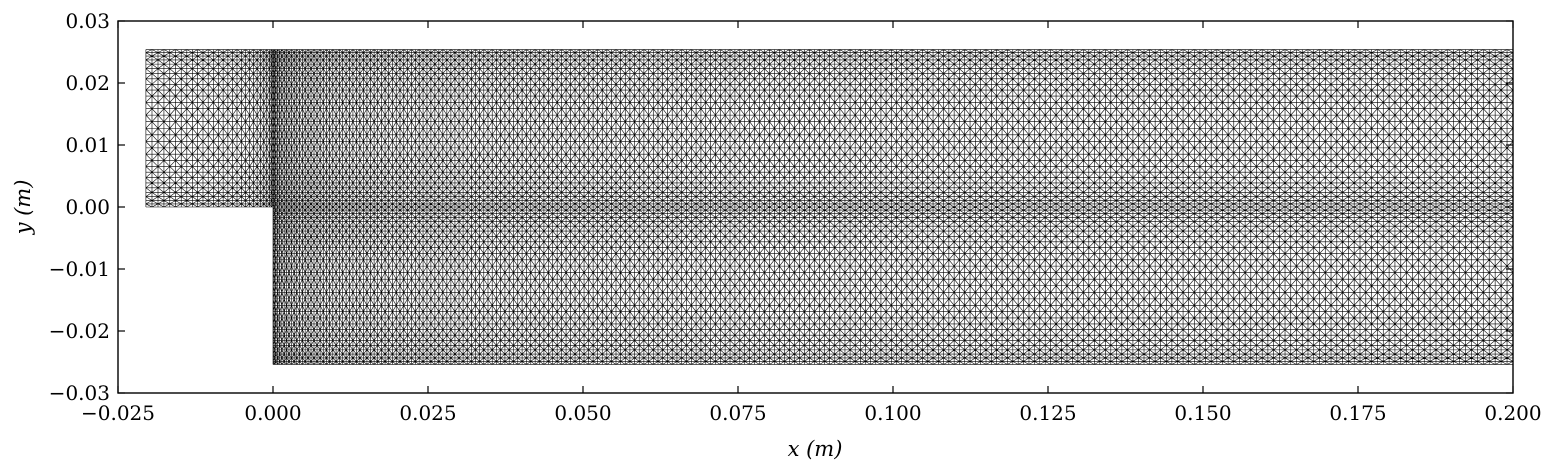 The width and height of the screenshot is (1552, 472). Describe the element at coordinates (815, 449) in the screenshot. I see `x-axis-label: x (m)` at that location.